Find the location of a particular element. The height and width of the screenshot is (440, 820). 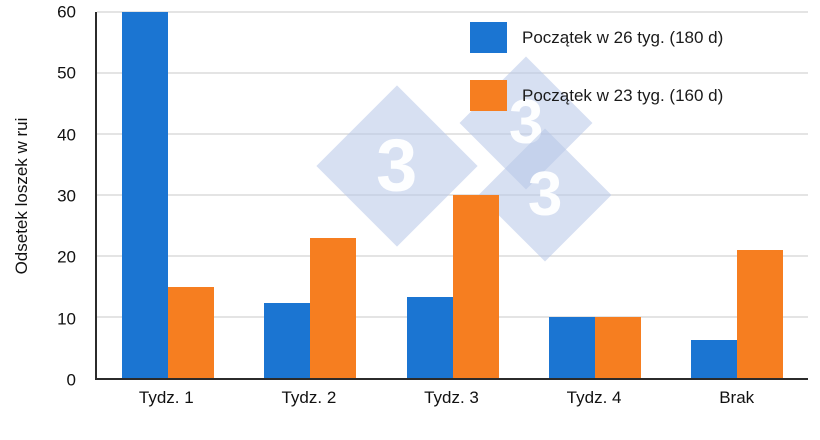

legend-item: Początek w 26 tyg. (180 d) is located at coordinates (596, 37).